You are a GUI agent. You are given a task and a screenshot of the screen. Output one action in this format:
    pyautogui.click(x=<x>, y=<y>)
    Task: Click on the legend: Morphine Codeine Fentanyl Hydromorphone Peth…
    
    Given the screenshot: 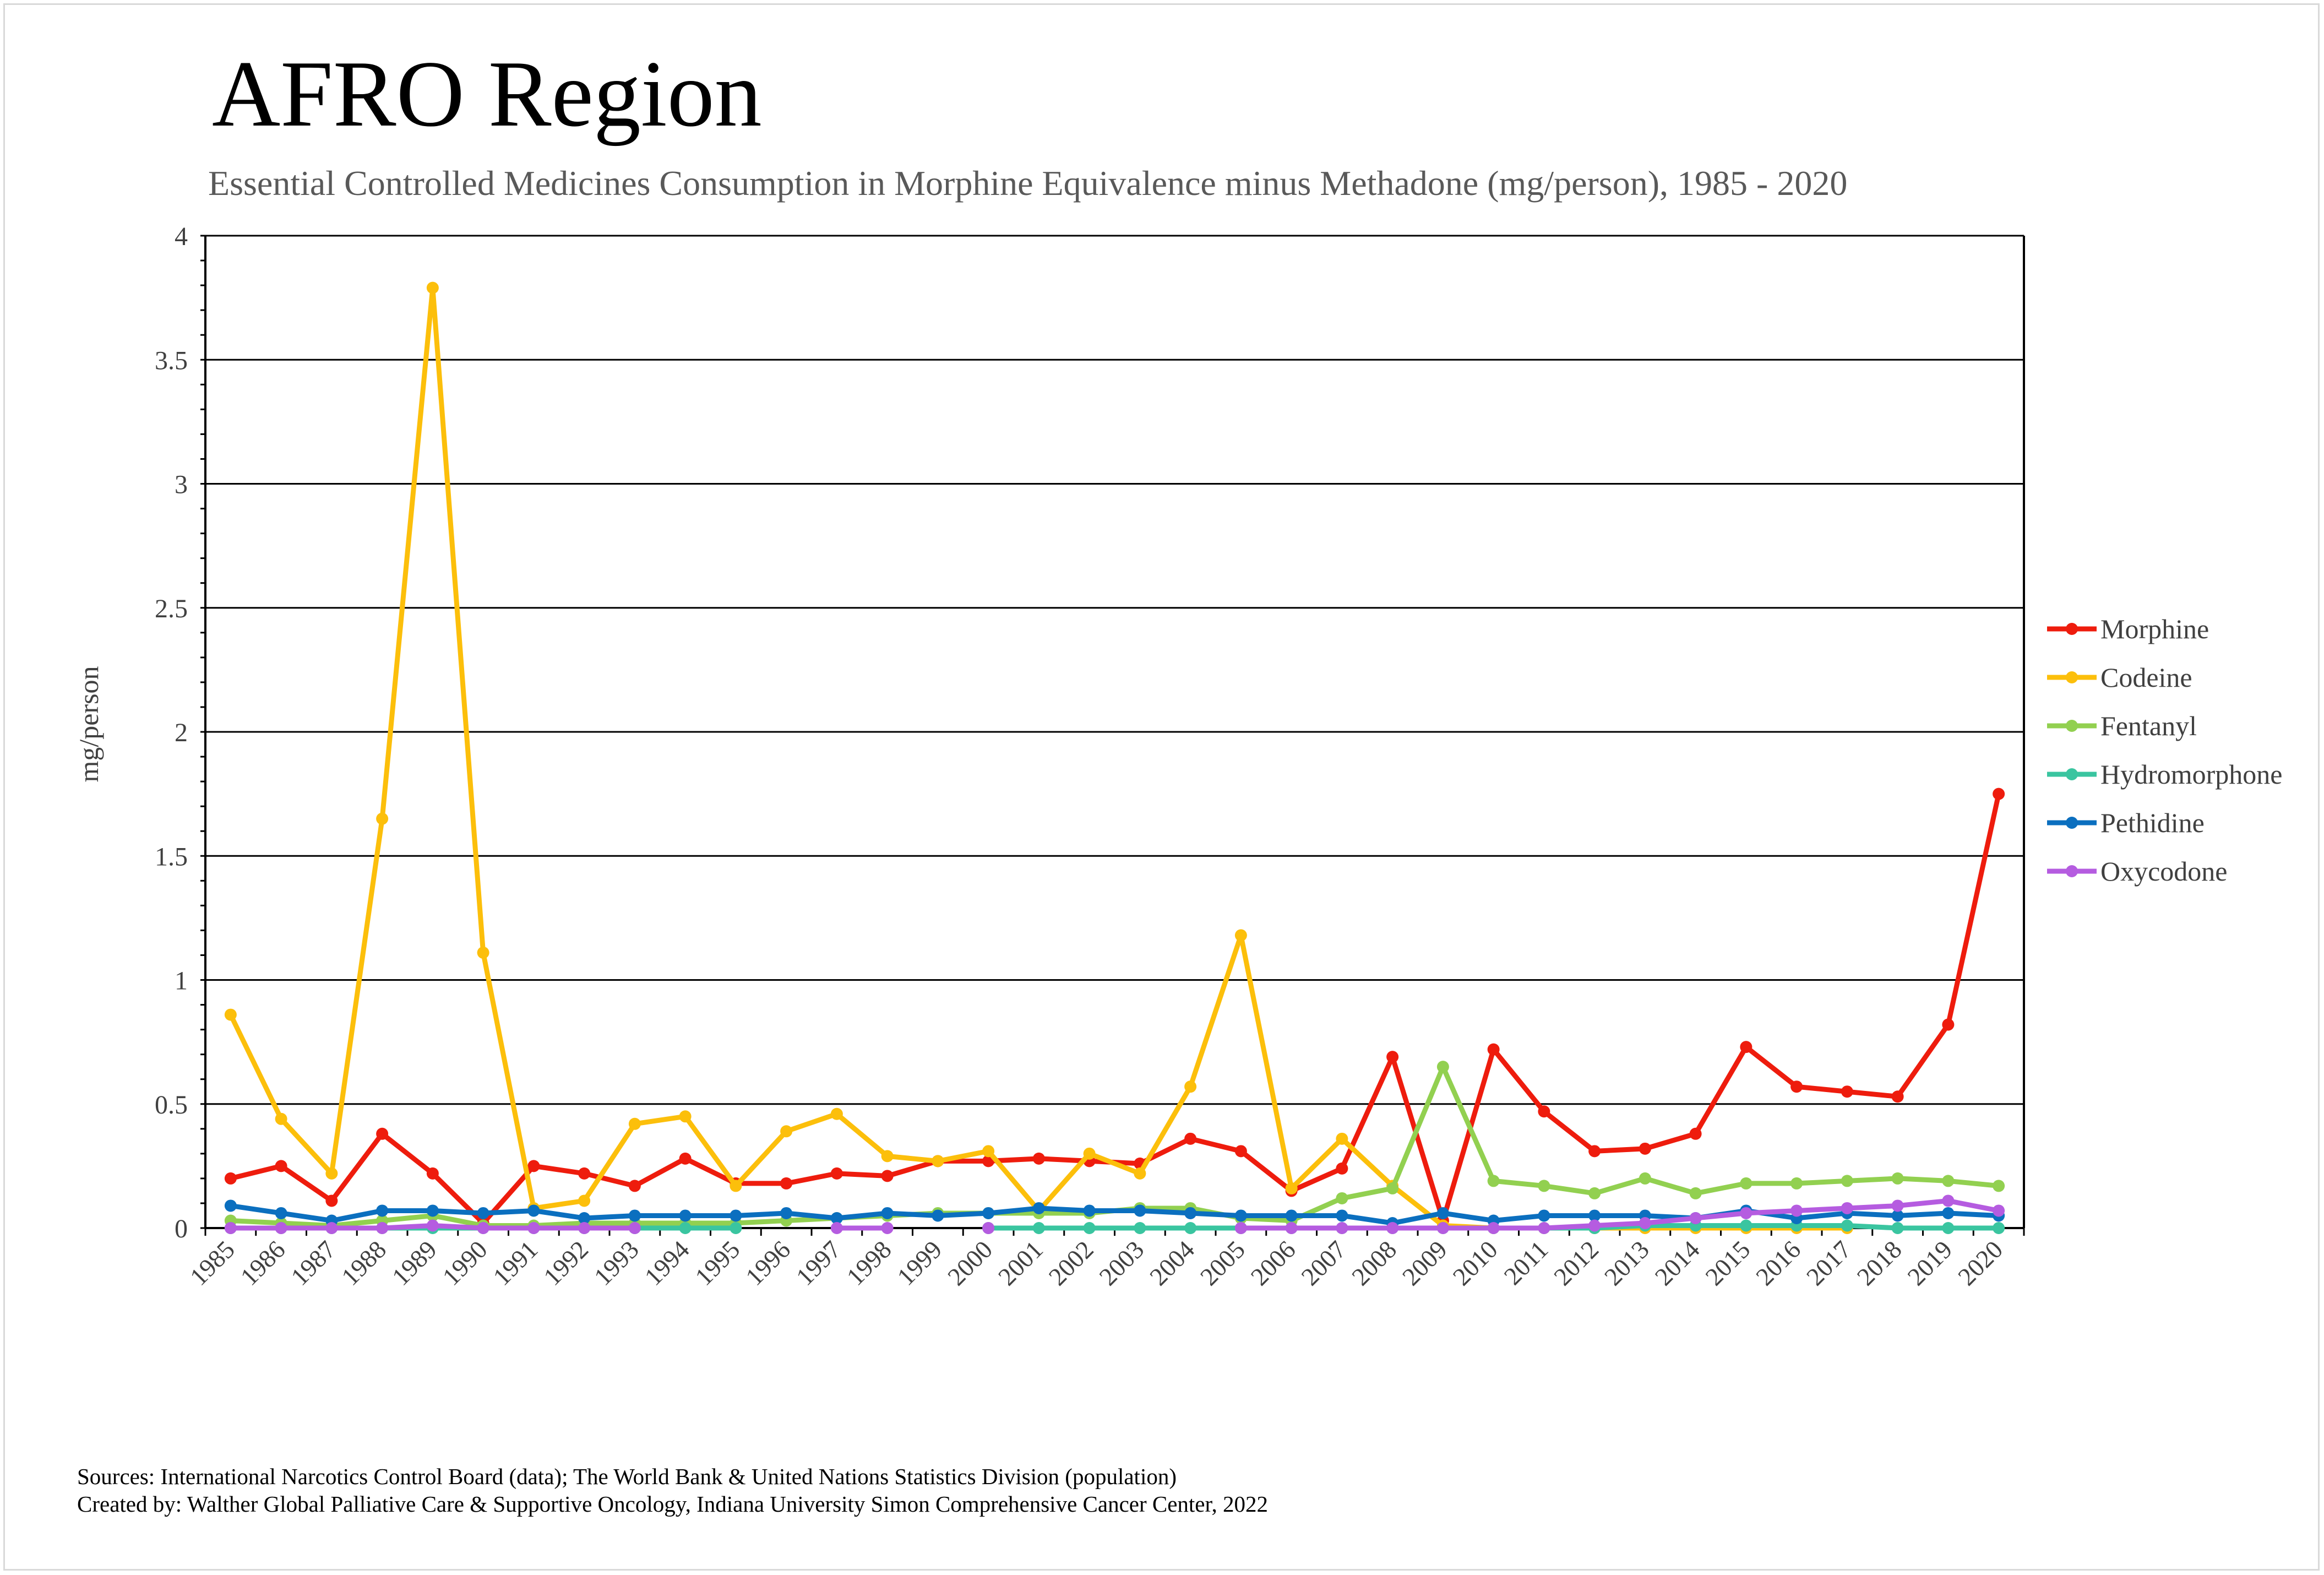 What is the action you would take?
    pyautogui.click(x=2165, y=750)
    